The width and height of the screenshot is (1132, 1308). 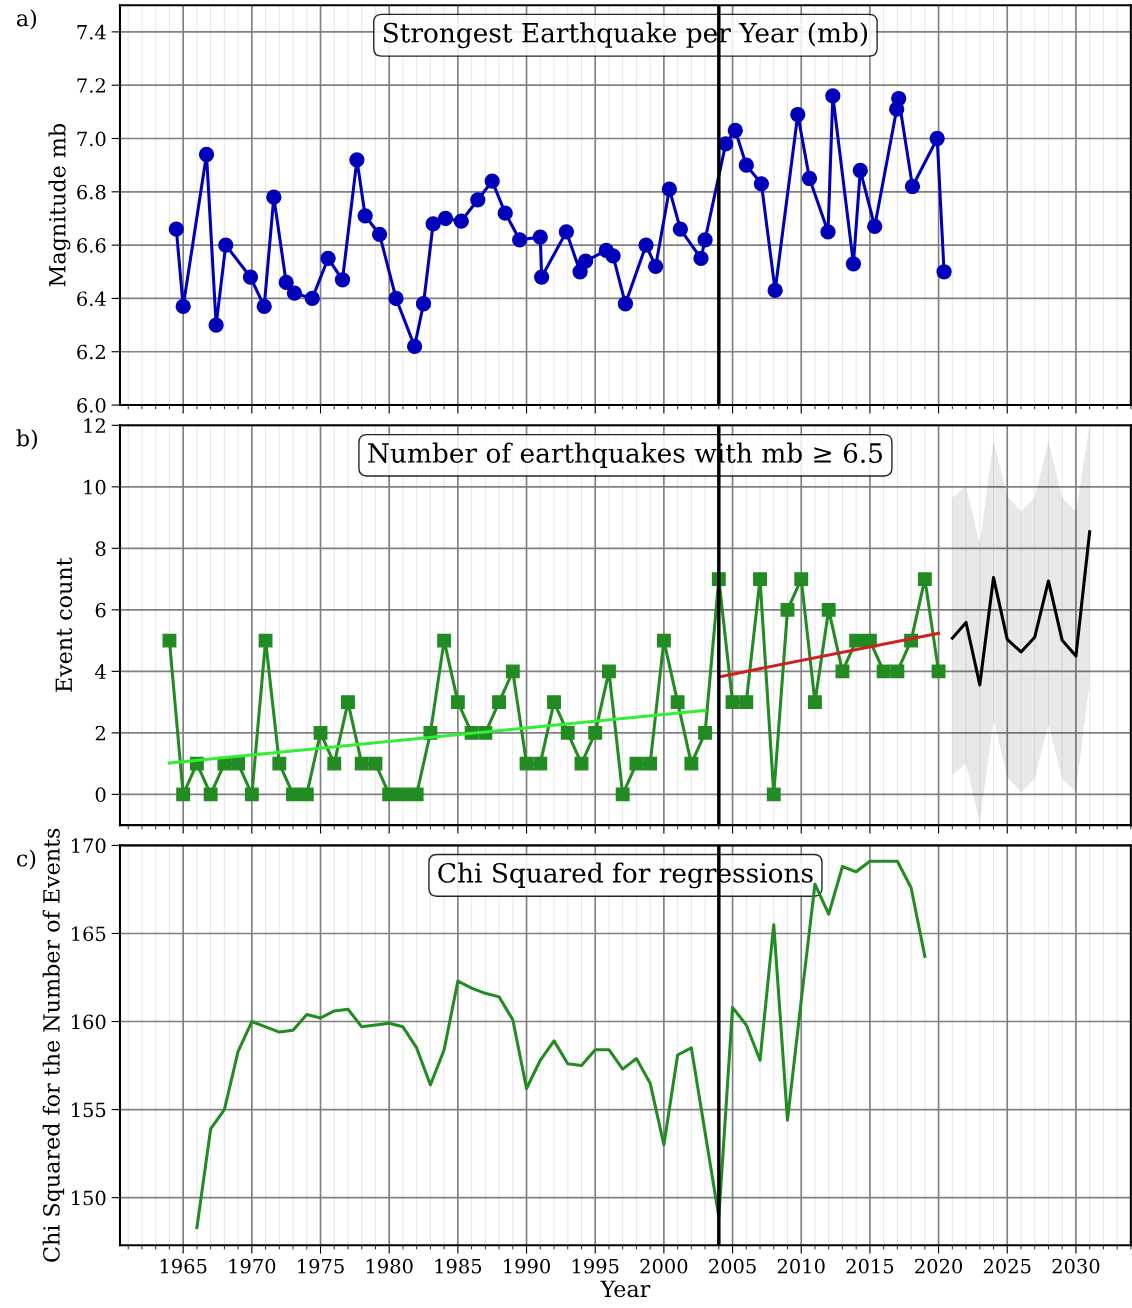 What do you see at coordinates (91, 245) in the screenshot?
I see `y-tick-label: 6.6` at bounding box center [91, 245].